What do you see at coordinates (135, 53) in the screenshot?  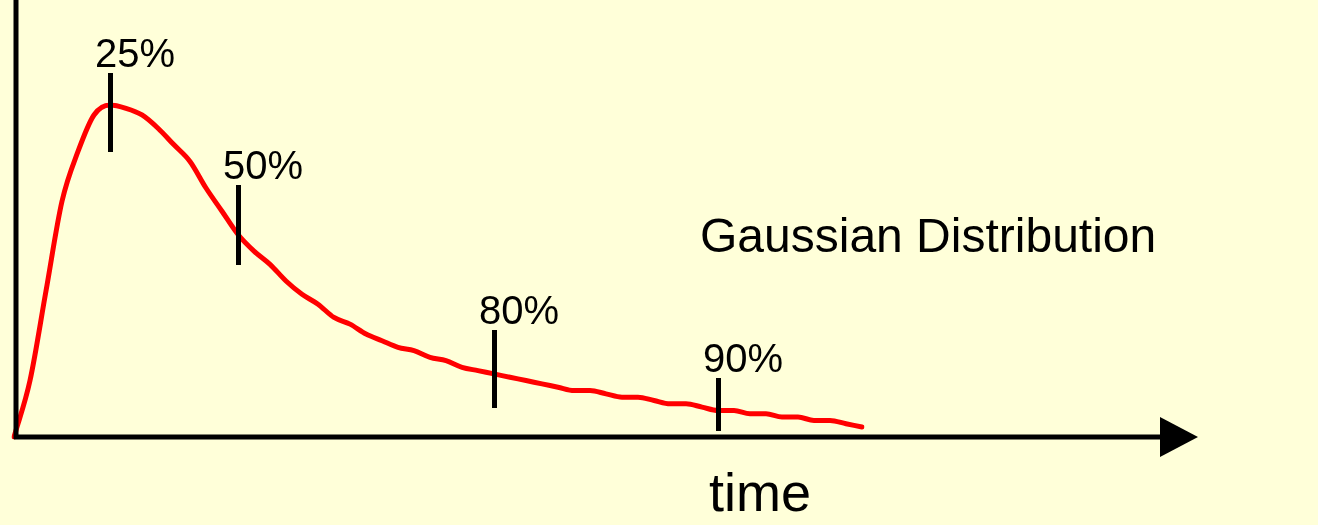 I see `text: 25%` at bounding box center [135, 53].